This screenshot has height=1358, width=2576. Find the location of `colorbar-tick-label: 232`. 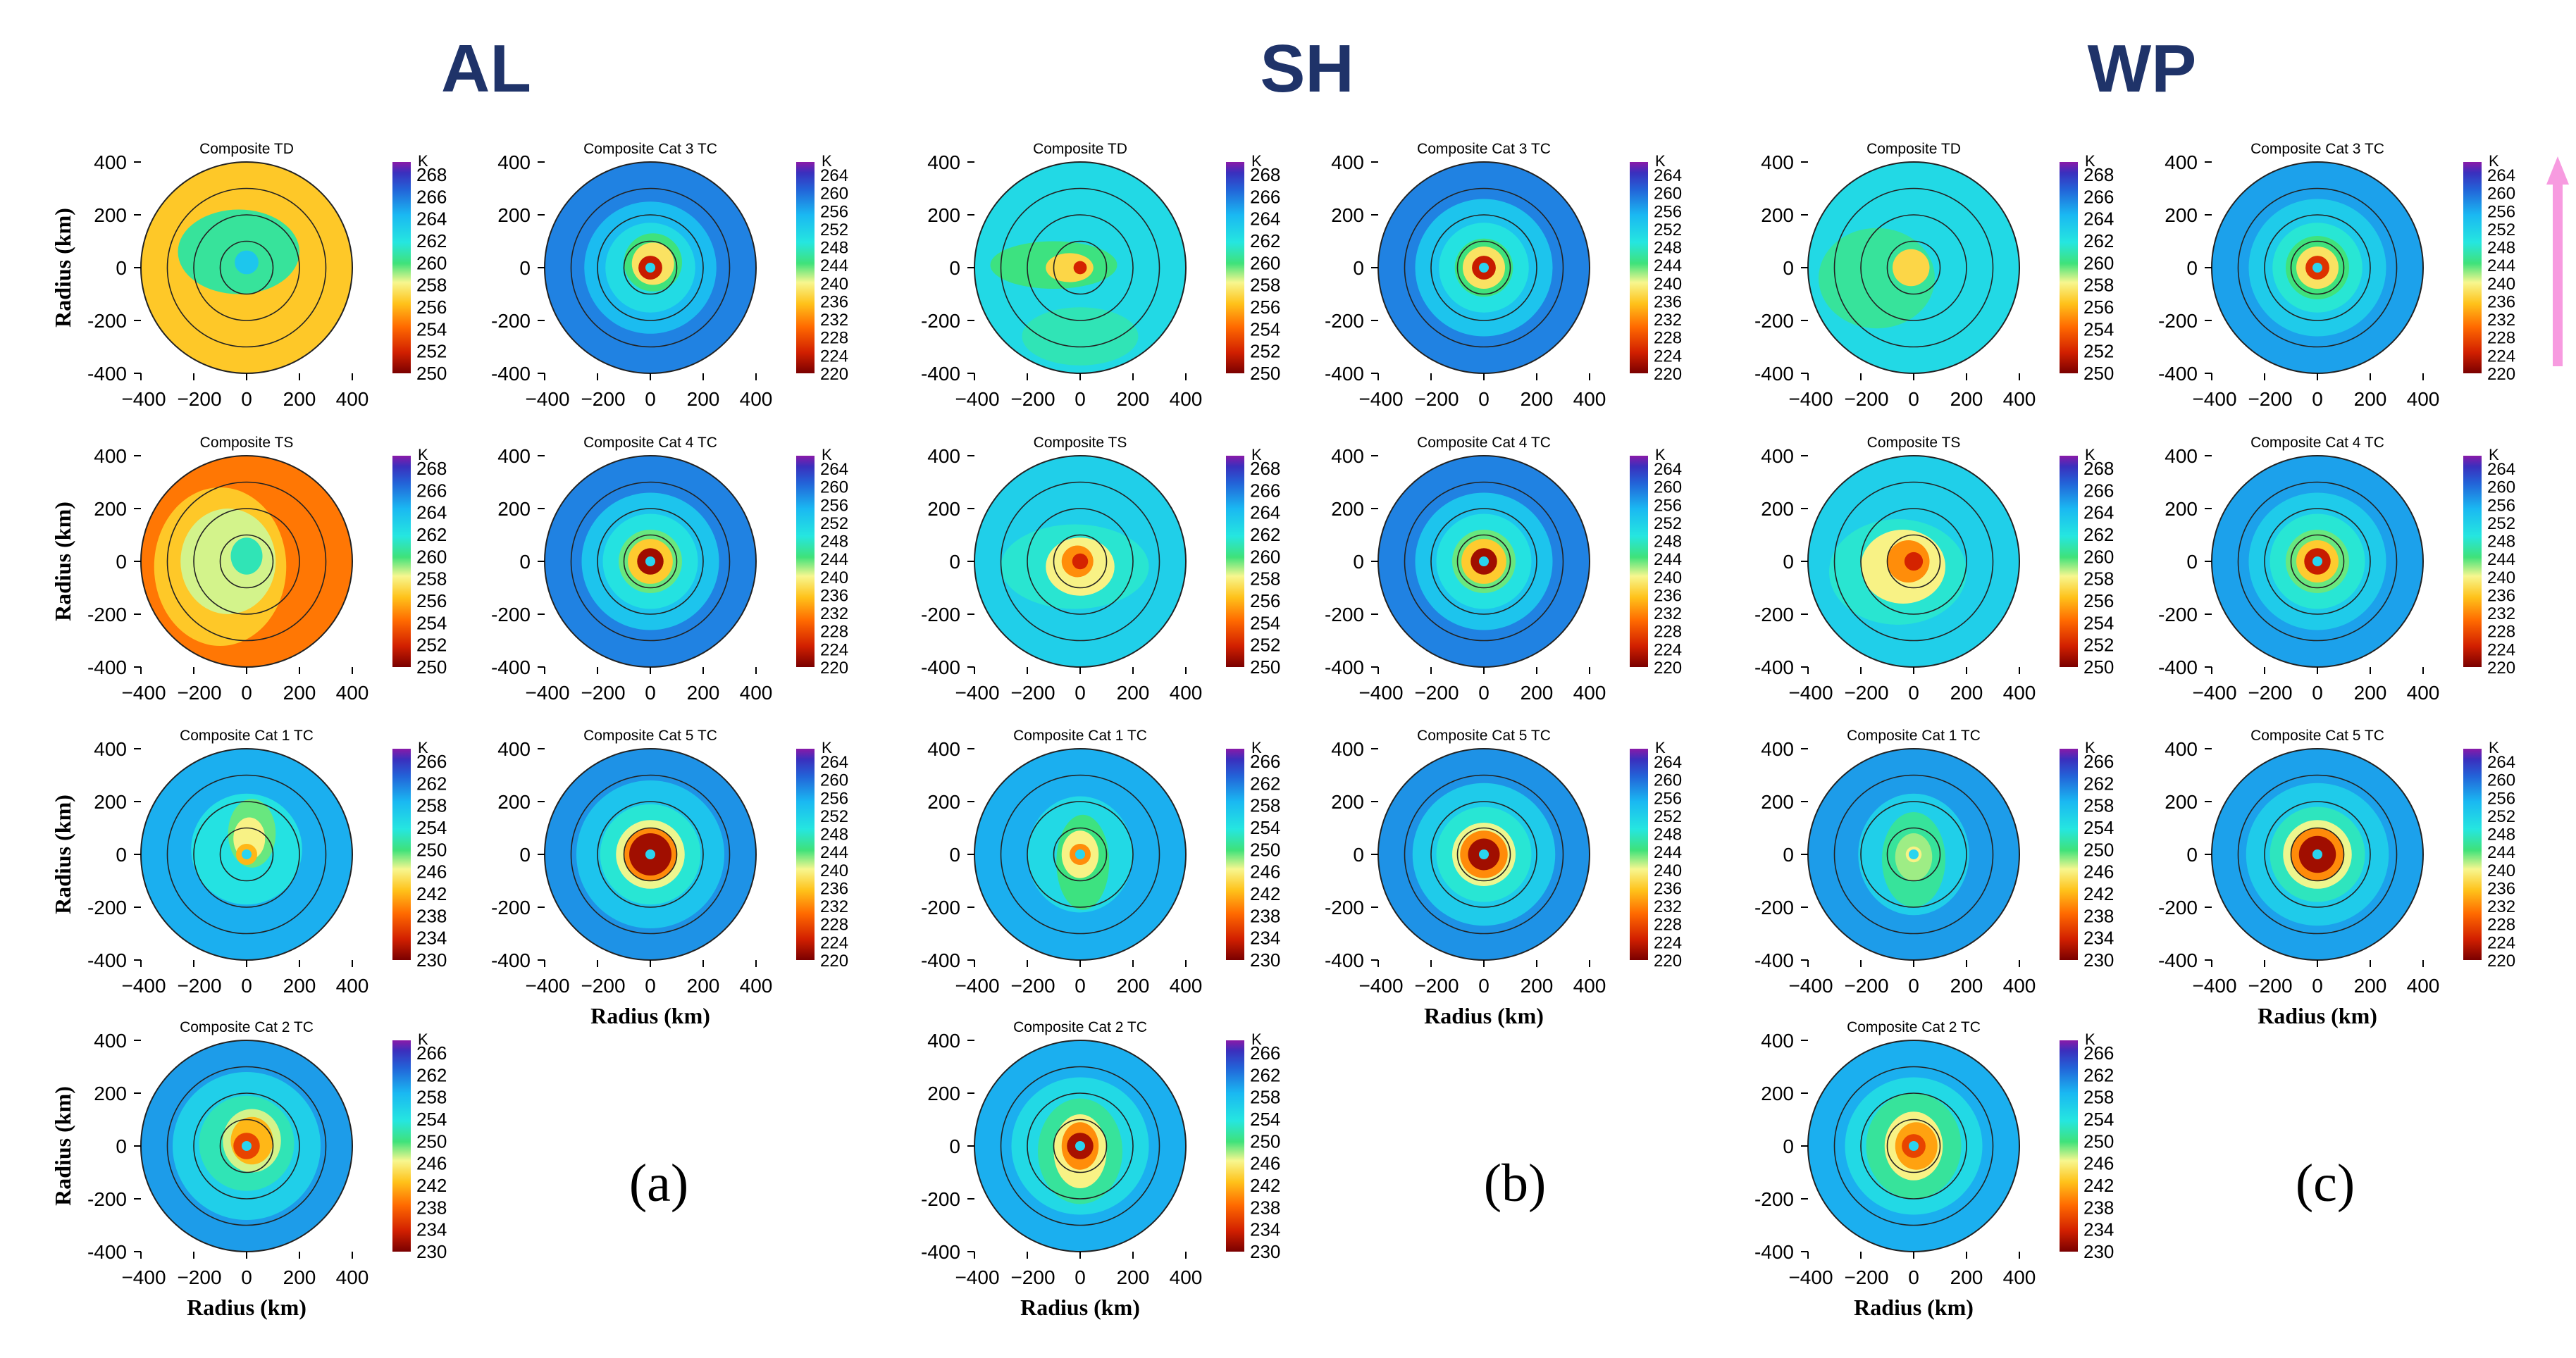

colorbar-tick-label: 232 is located at coordinates (2501, 321).